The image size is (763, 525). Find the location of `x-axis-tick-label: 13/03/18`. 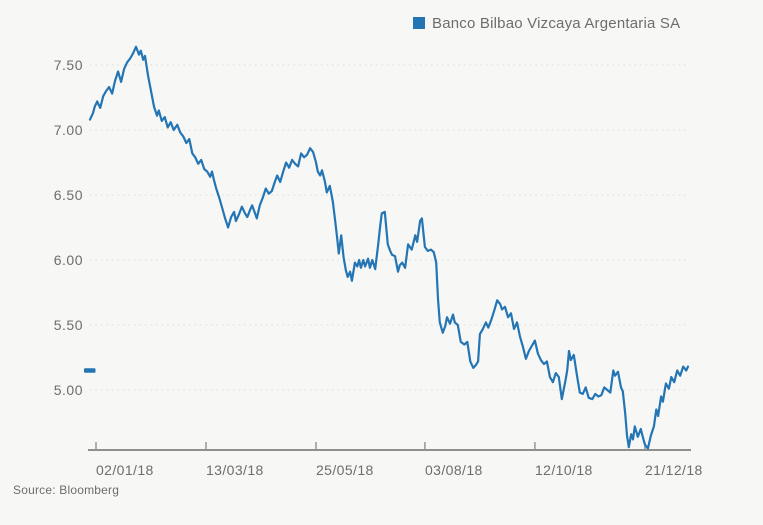

x-axis-tick-label: 13/03/18 is located at coordinates (235, 470).